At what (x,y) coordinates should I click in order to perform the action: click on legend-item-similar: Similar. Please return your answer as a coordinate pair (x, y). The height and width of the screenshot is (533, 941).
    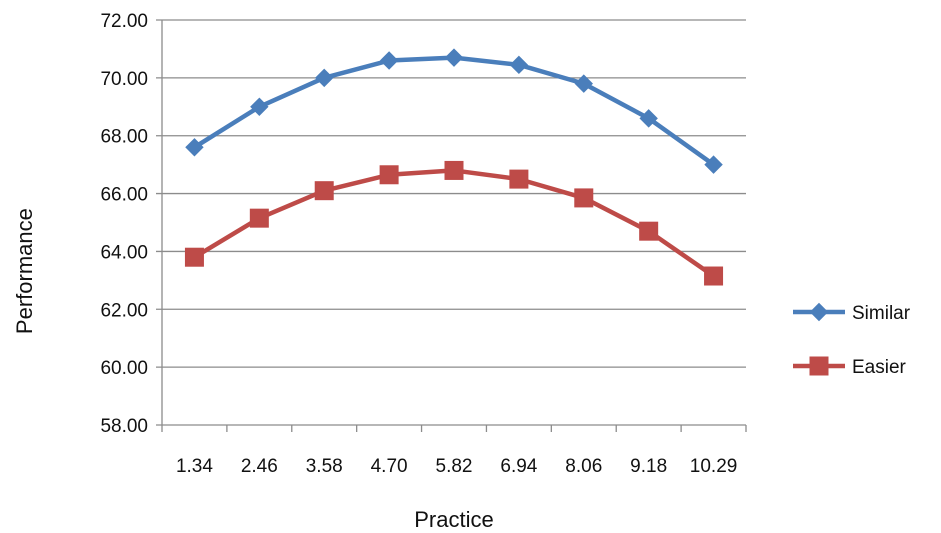
    Looking at the image, I should click on (852, 313).